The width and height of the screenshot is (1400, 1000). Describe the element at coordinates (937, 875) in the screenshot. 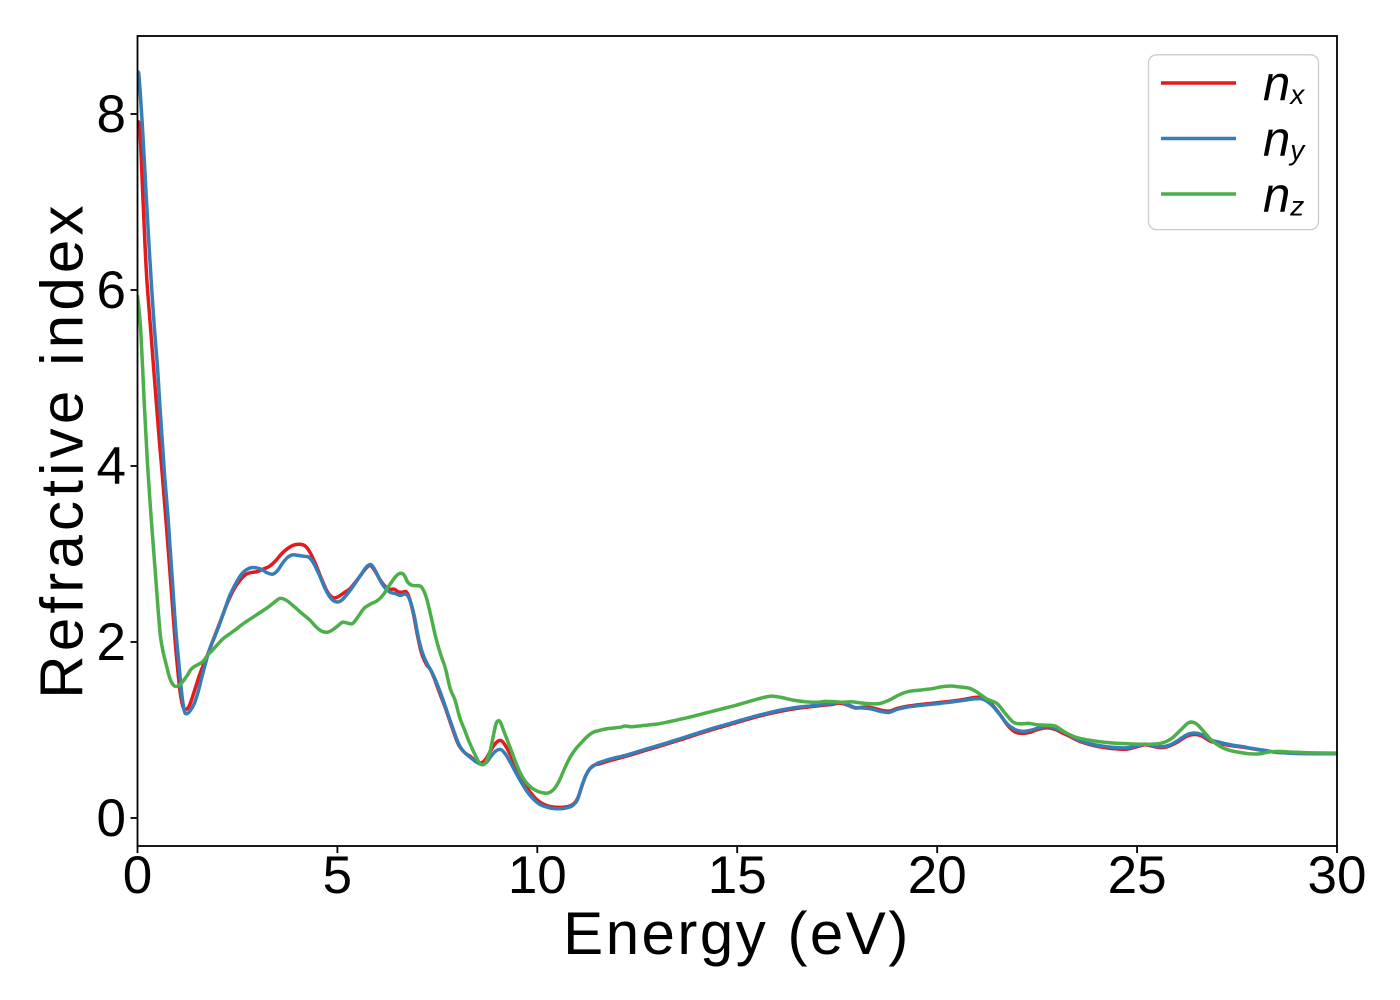

I see `svg-text: 20` at that location.